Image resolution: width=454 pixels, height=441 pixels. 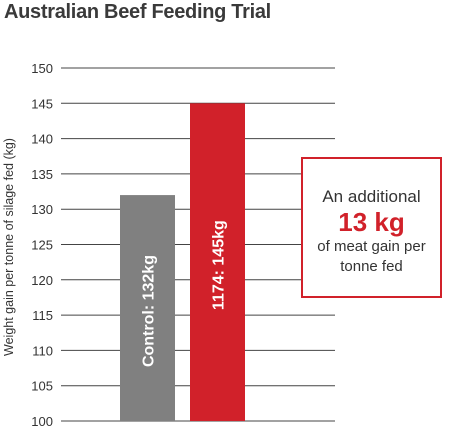 What do you see at coordinates (371, 246) in the screenshot?
I see `callout-line2: of meat gain per` at bounding box center [371, 246].